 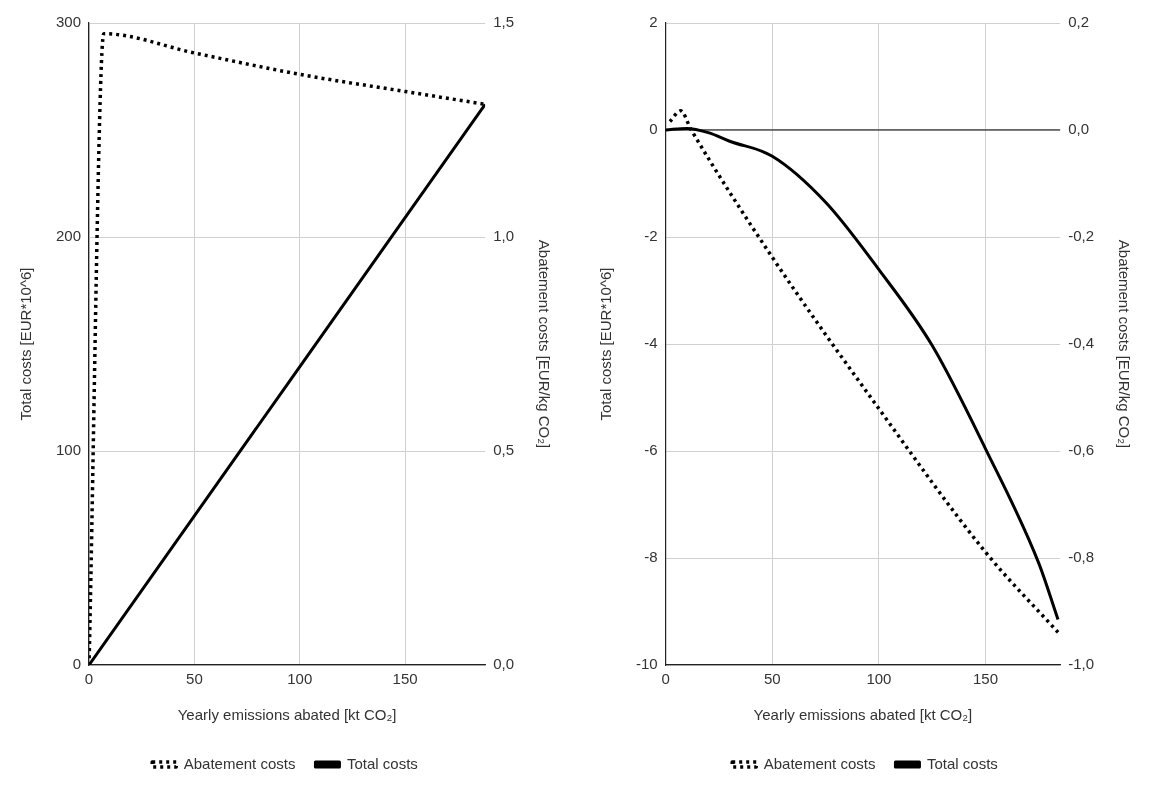 I want to click on y2-tick-label: -0,2, so click(x=1081, y=236).